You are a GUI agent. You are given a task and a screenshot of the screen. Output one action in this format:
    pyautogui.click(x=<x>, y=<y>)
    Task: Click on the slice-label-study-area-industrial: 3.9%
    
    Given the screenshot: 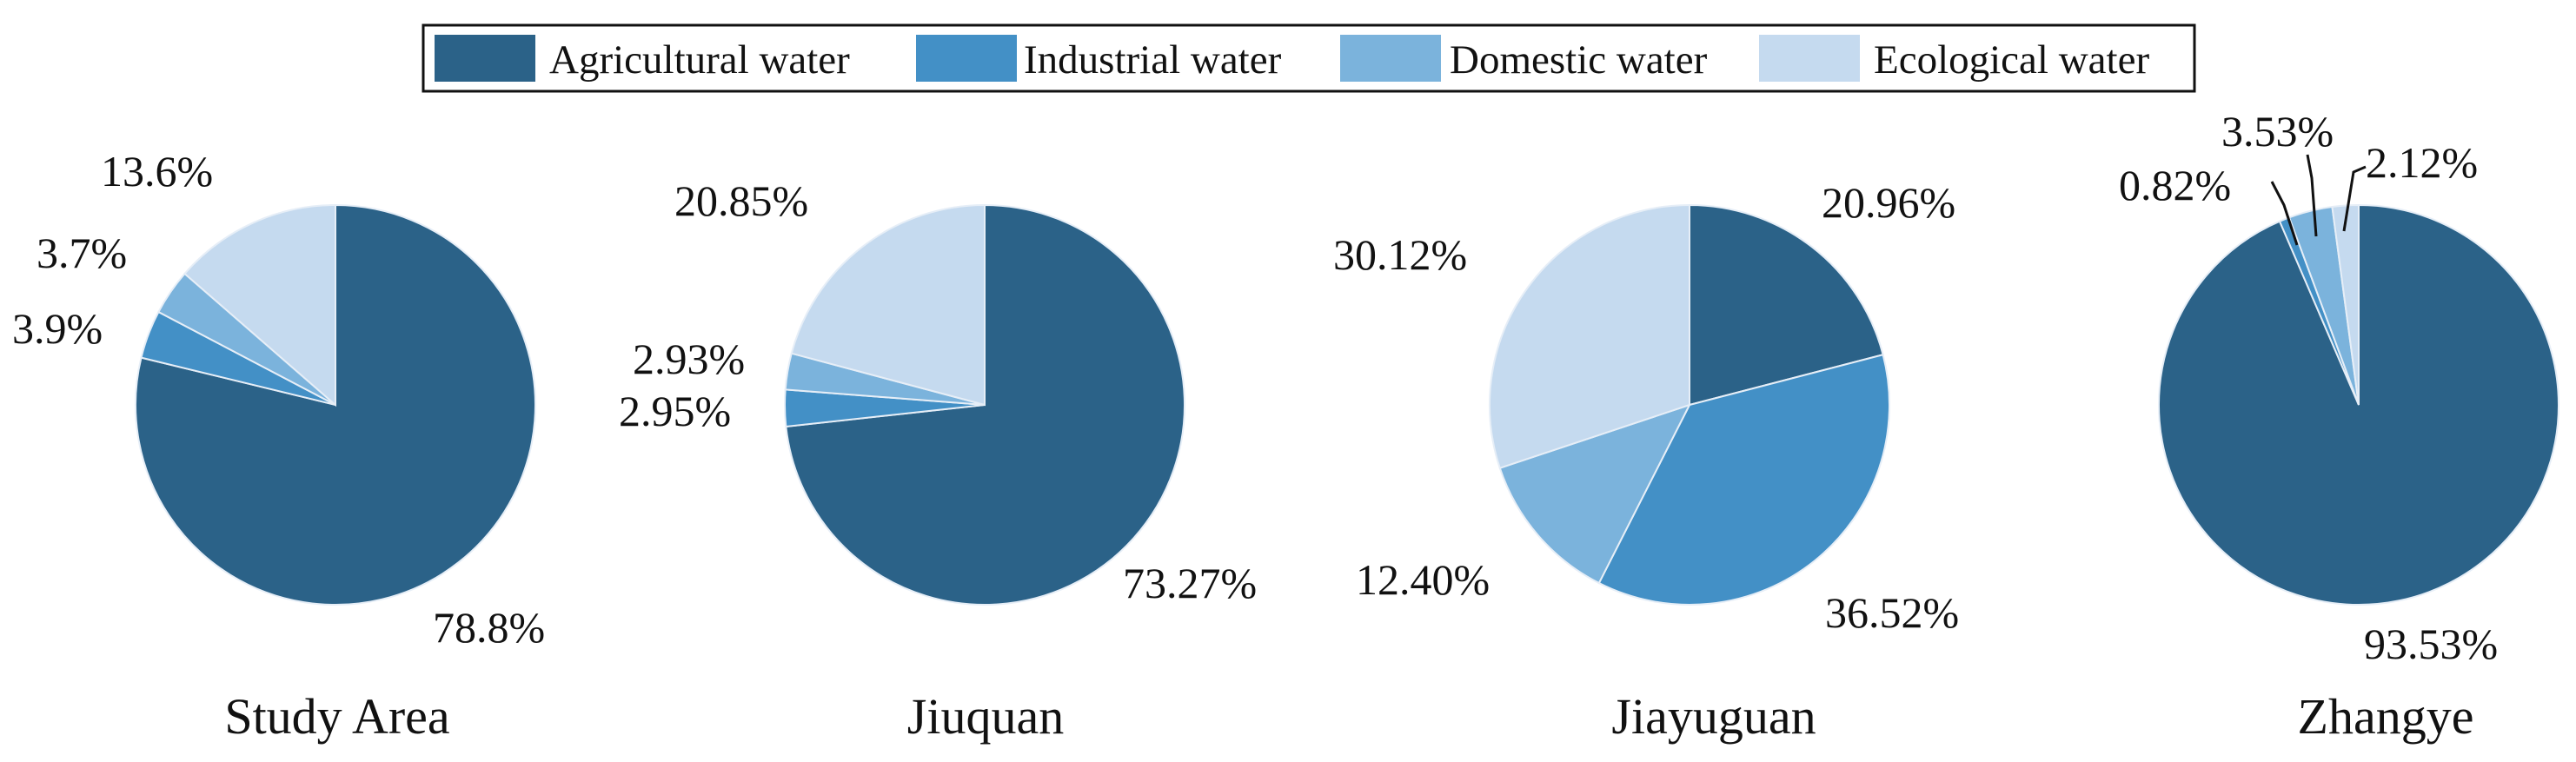 What is the action you would take?
    pyautogui.click(x=58, y=328)
    